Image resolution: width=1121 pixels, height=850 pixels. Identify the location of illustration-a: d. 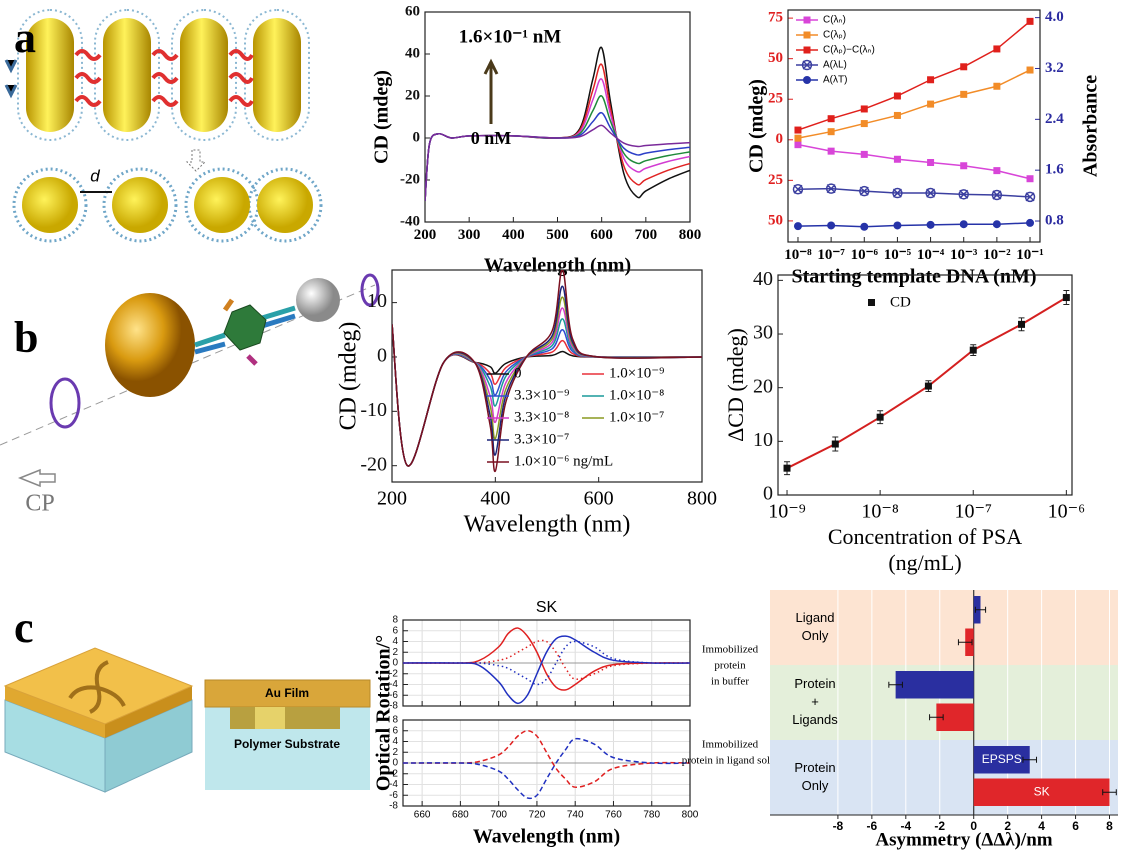
(163, 126).